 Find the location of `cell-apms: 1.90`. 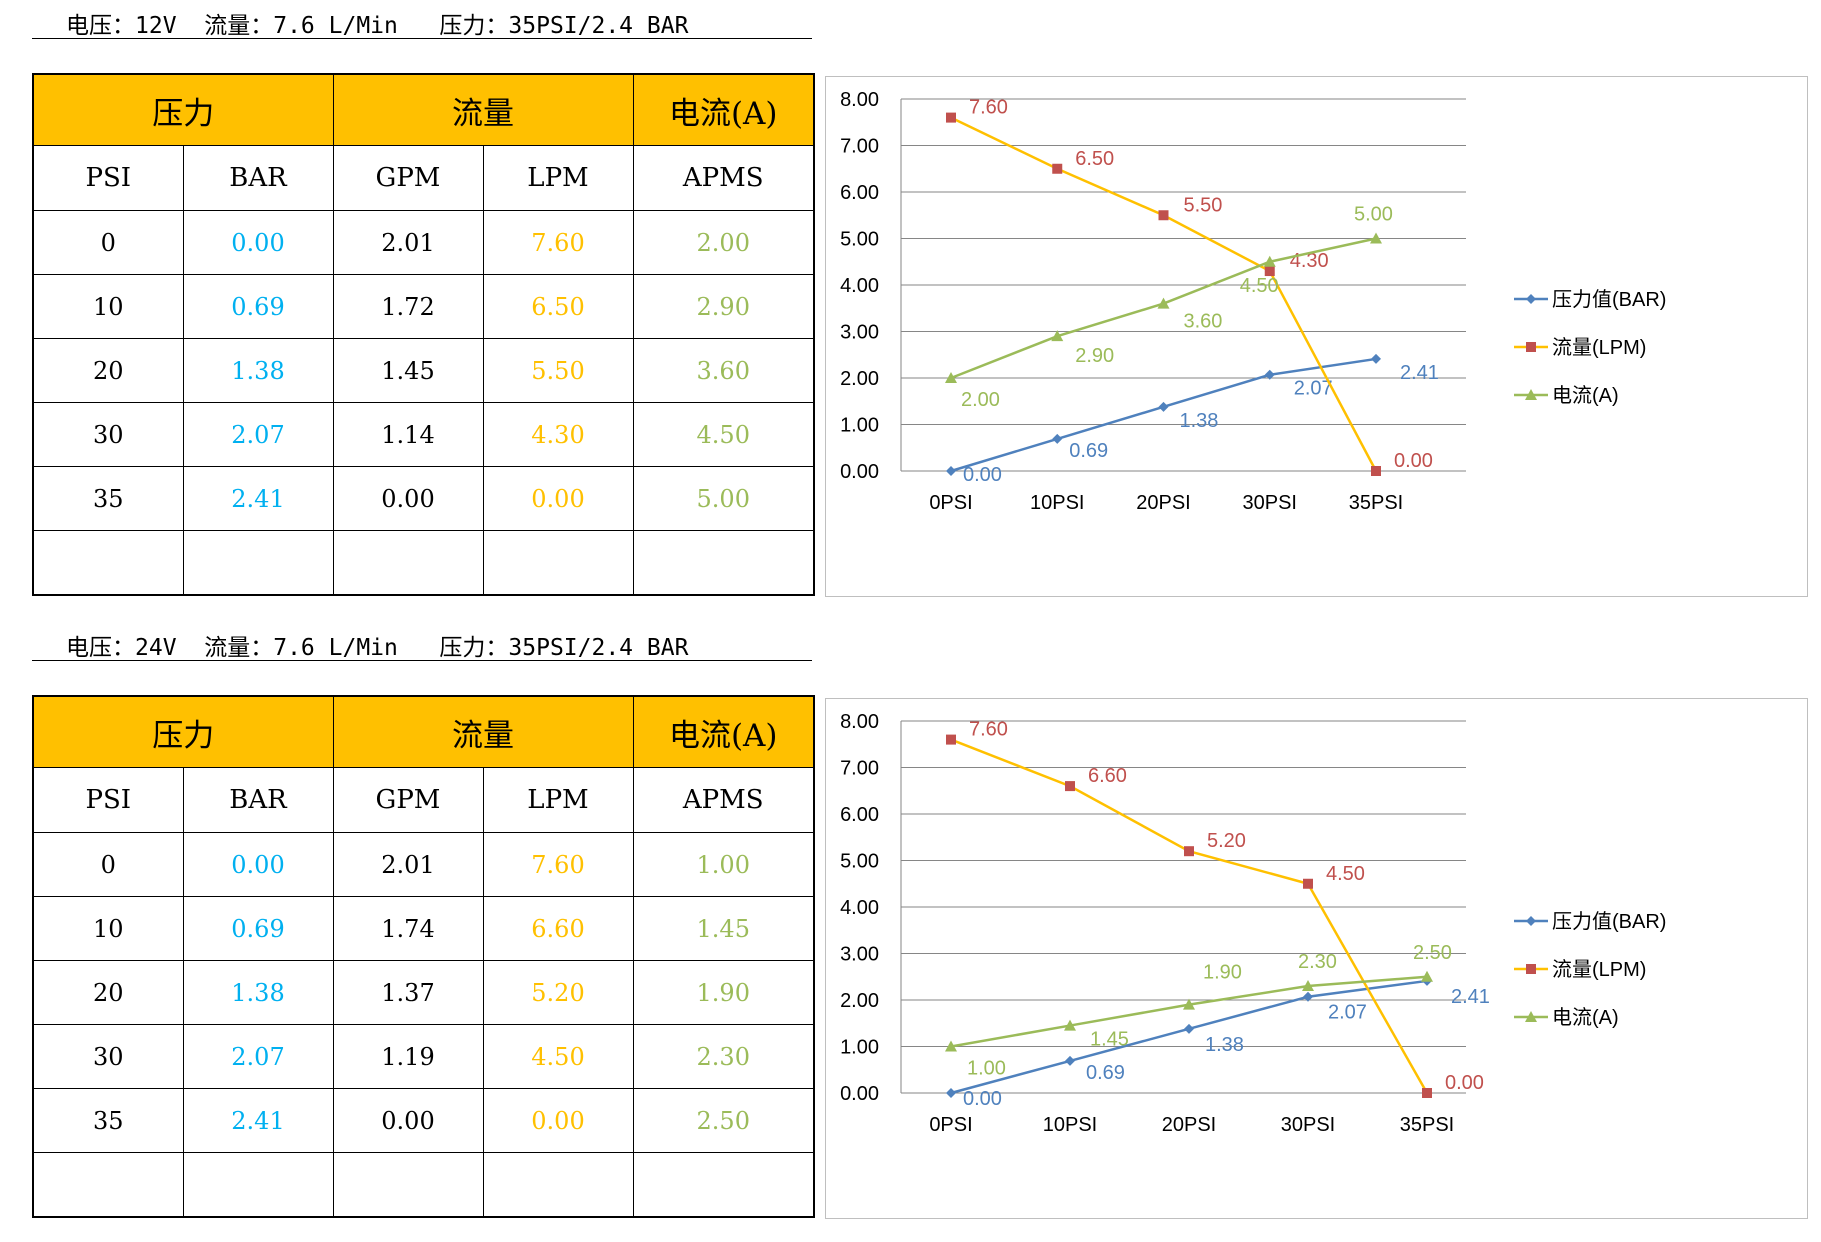

cell-apms: 1.90 is located at coordinates (723, 992).